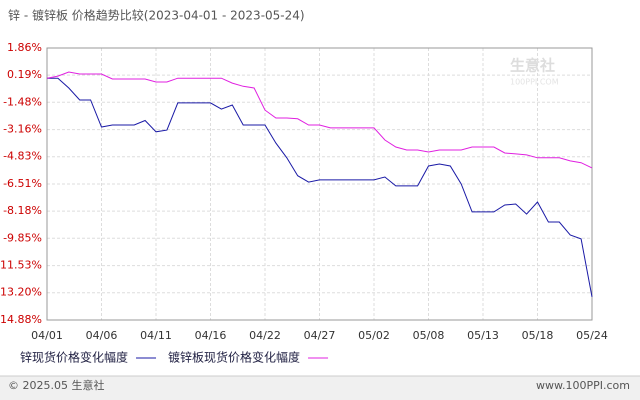 The image size is (640, 400). I want to click on legend-label: 镀锌板现货价格变化幅度, so click(234, 357).